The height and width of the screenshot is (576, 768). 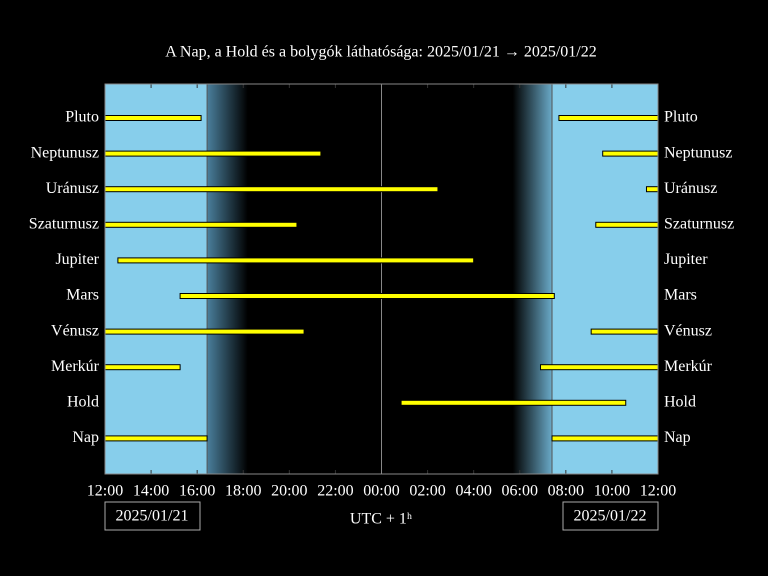 I want to click on x-tick-label: 16:00, so click(x=197, y=491).